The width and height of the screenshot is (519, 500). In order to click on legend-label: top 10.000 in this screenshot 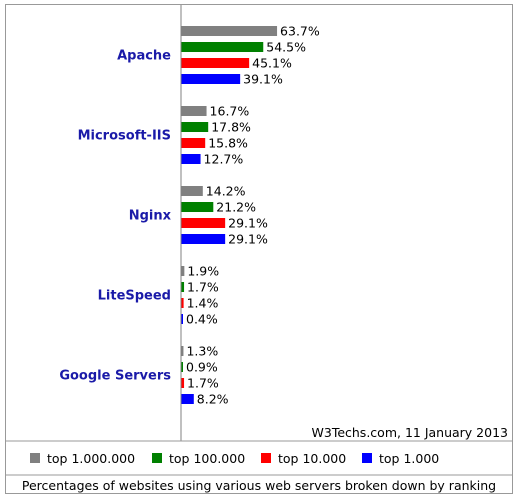, I will do `click(312, 458)`.